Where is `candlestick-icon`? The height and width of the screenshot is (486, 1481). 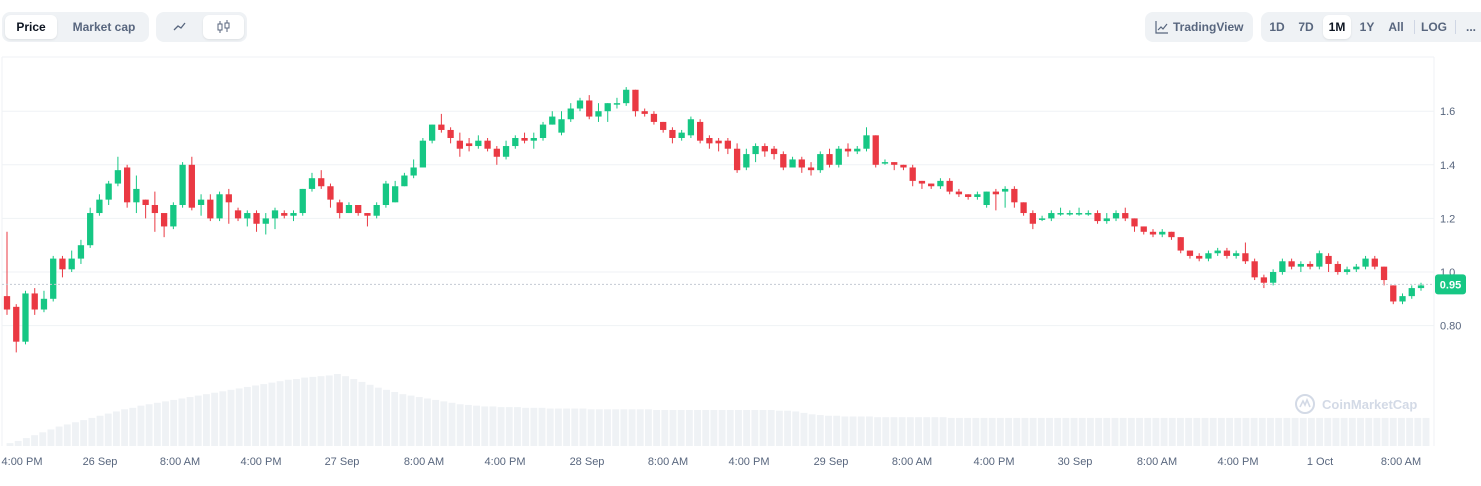 candlestick-icon is located at coordinates (223, 27).